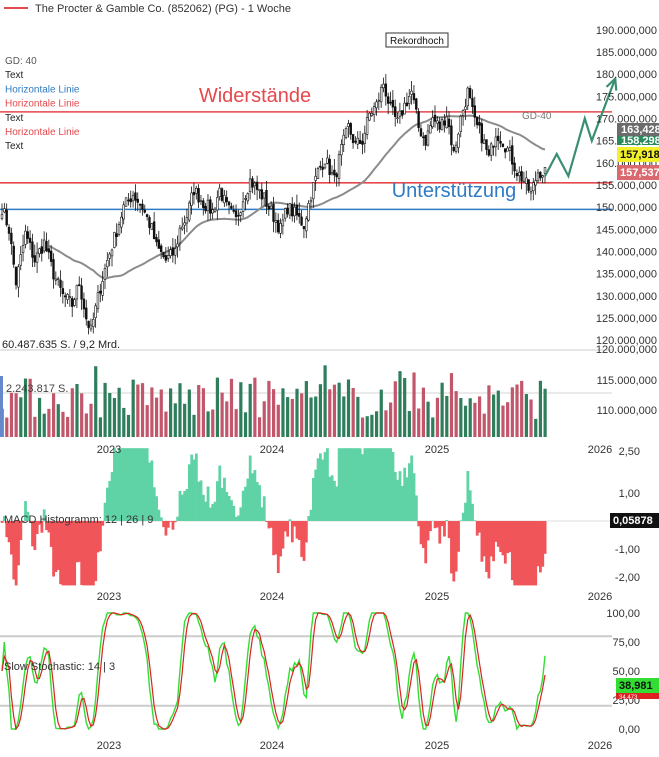 The width and height of the screenshot is (659, 757). I want to click on support-annotation: Unterstützung, so click(454, 191).